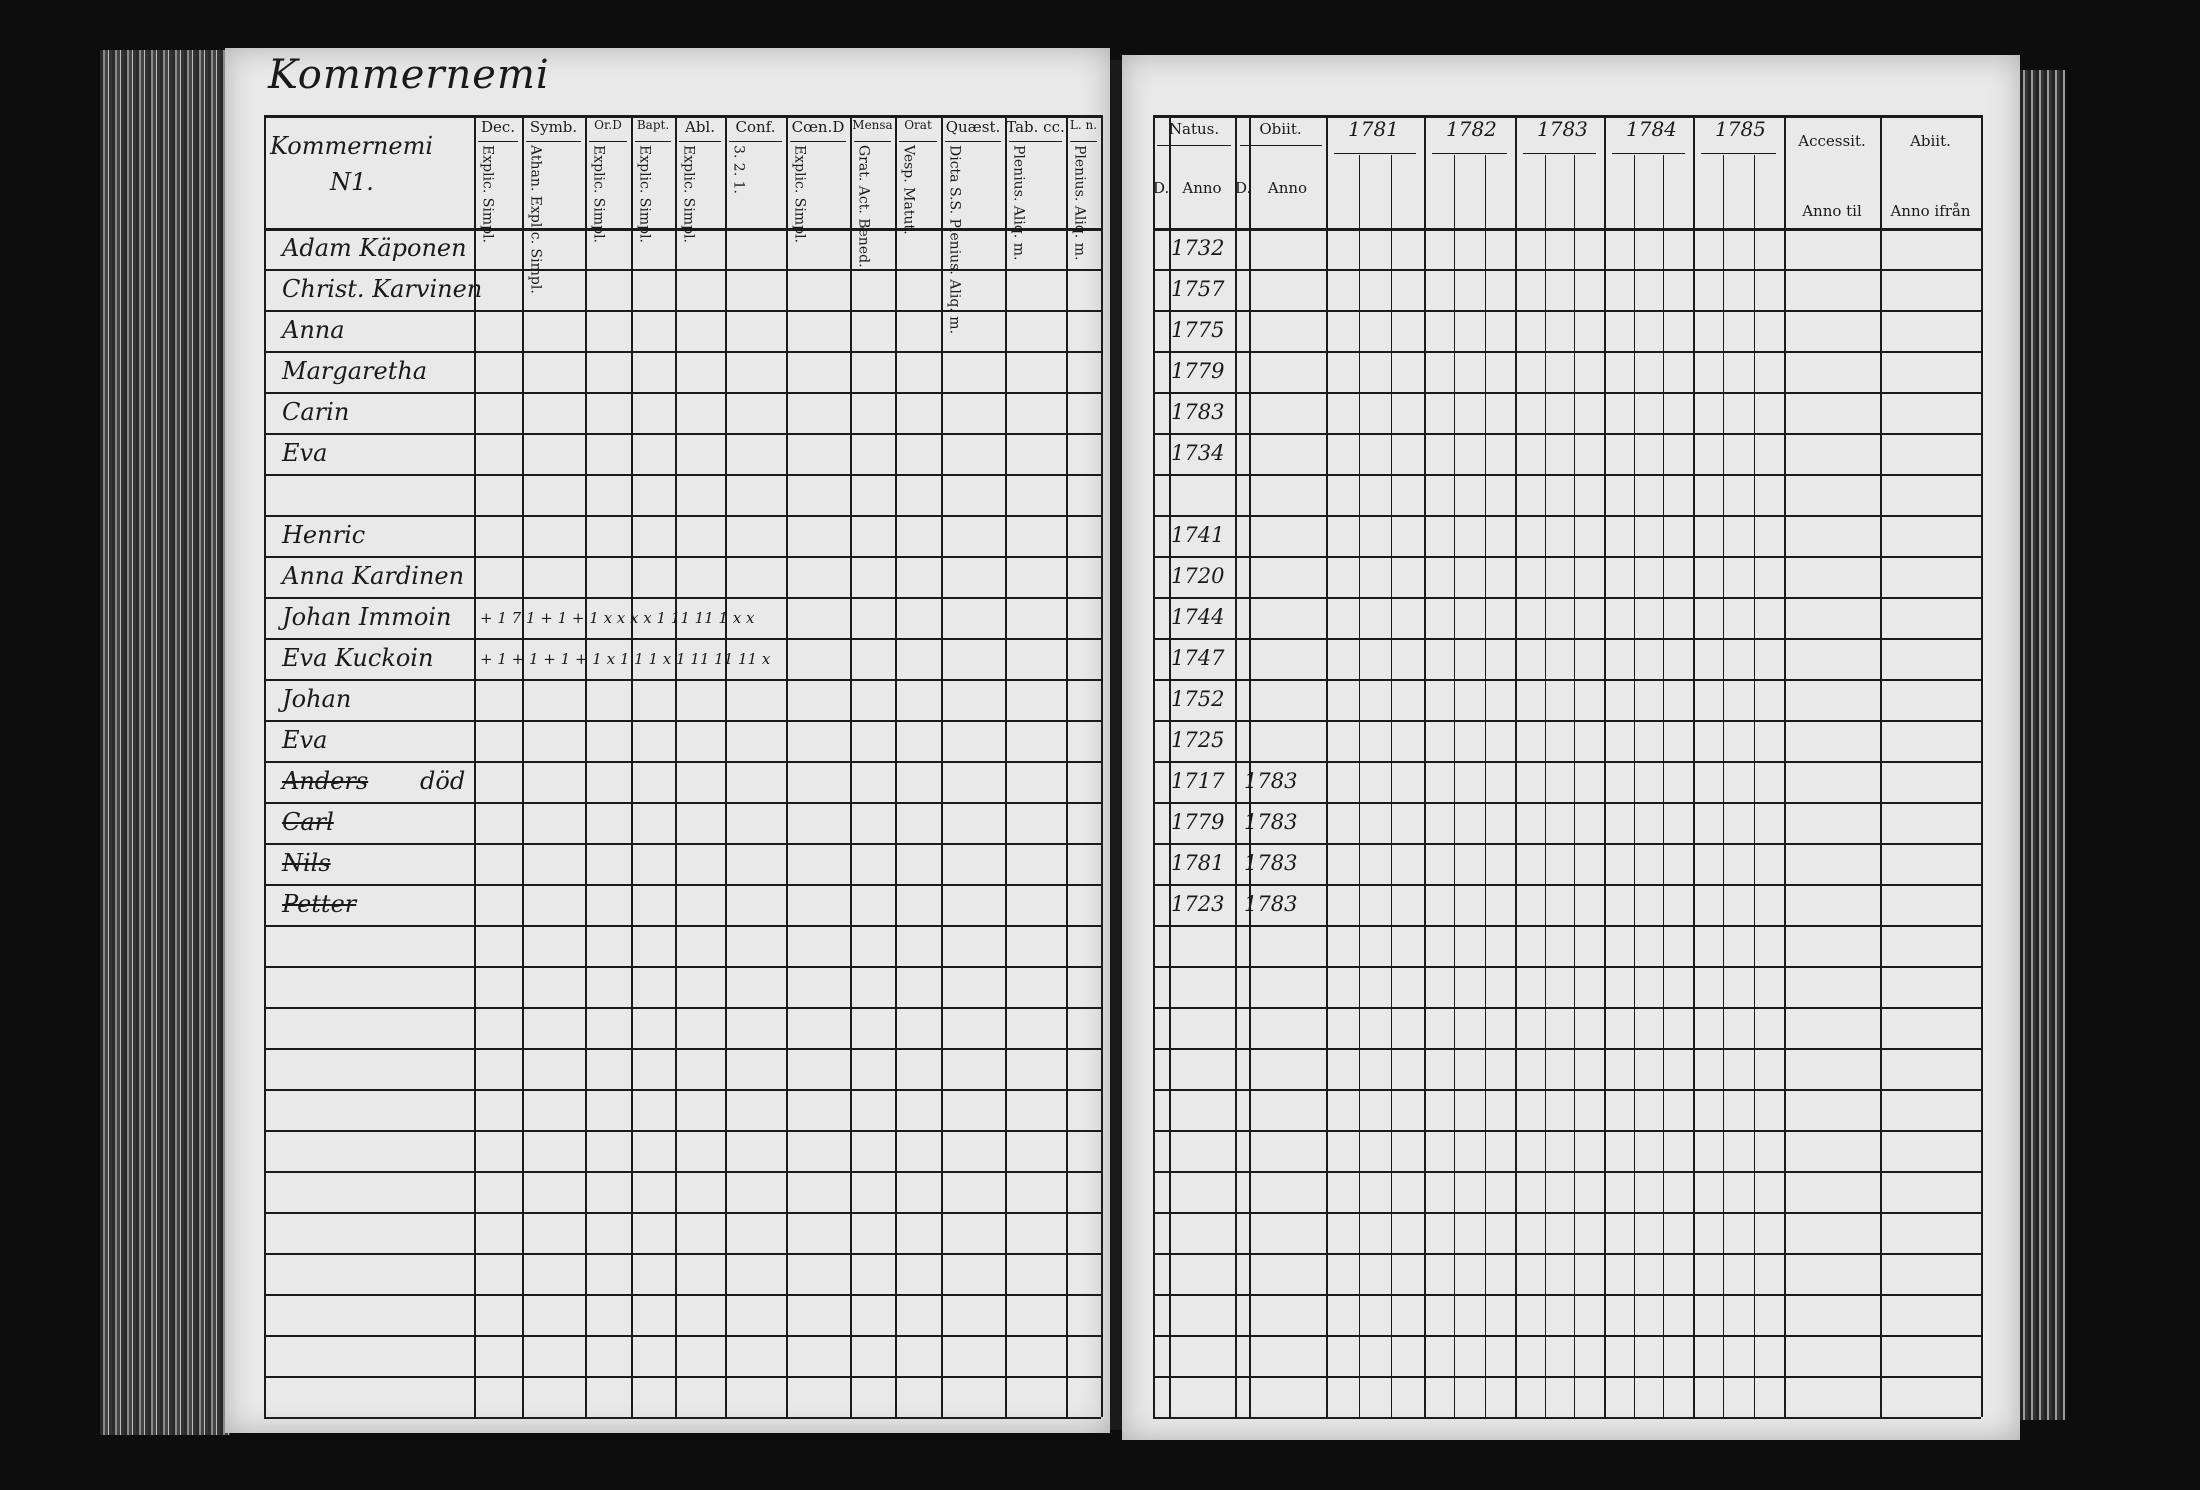  What do you see at coordinates (352, 182) in the screenshot?
I see `first-header-line2: N1.` at bounding box center [352, 182].